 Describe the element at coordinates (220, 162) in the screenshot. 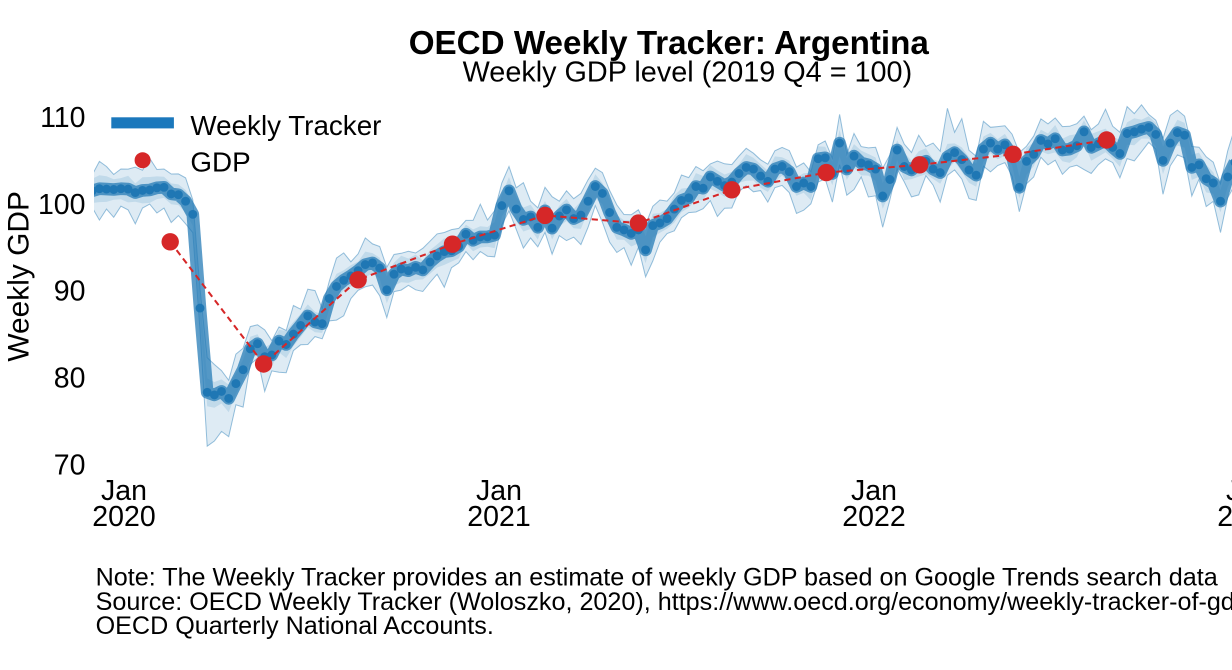

I see `svg-text: GDP` at that location.